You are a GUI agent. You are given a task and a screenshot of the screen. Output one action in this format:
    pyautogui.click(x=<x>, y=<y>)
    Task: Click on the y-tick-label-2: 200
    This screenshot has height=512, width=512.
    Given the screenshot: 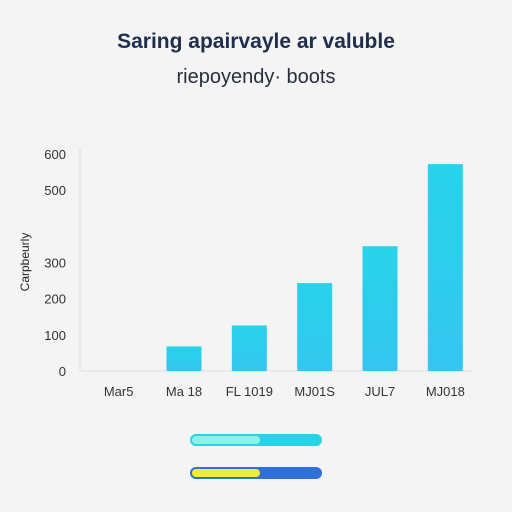 What is the action you would take?
    pyautogui.click(x=55, y=299)
    